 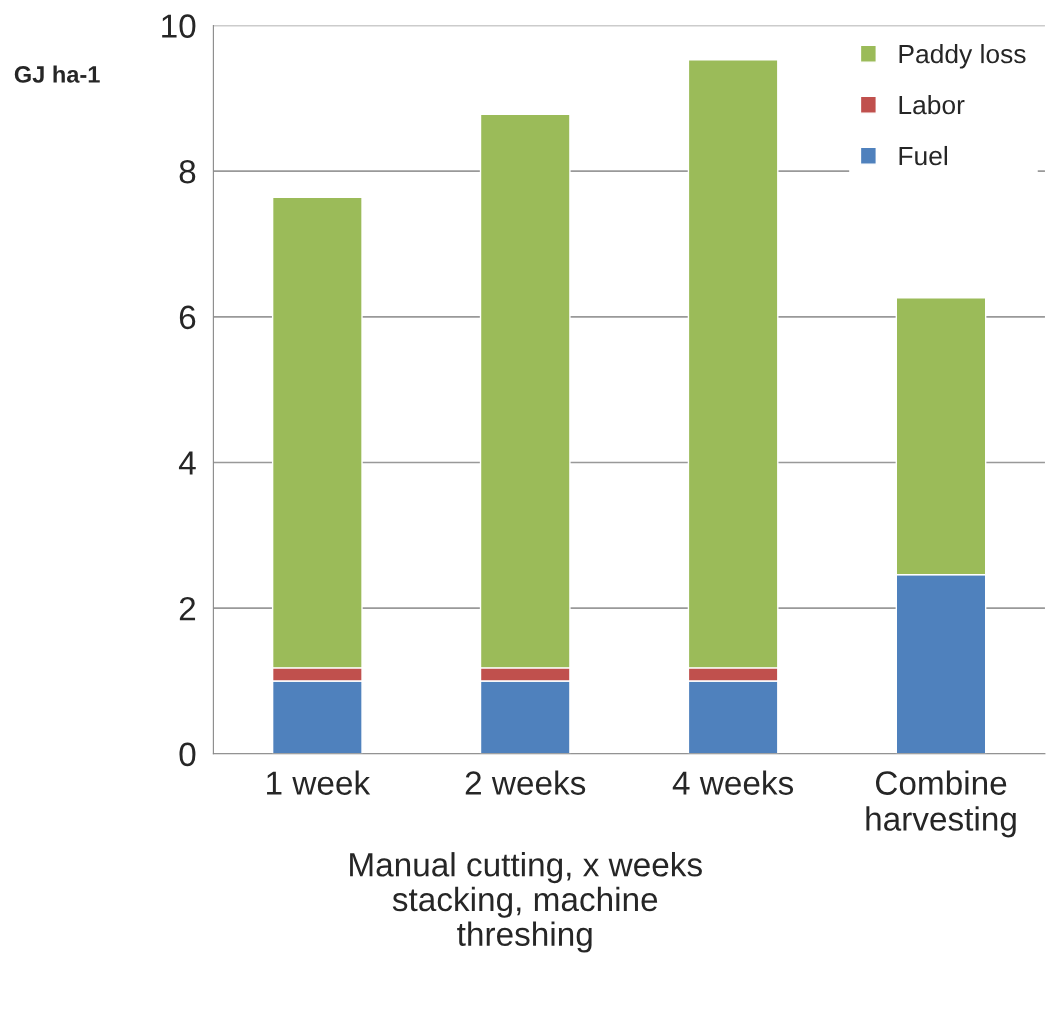 What do you see at coordinates (187, 171) in the screenshot?
I see `y-tick-label: 8` at bounding box center [187, 171].